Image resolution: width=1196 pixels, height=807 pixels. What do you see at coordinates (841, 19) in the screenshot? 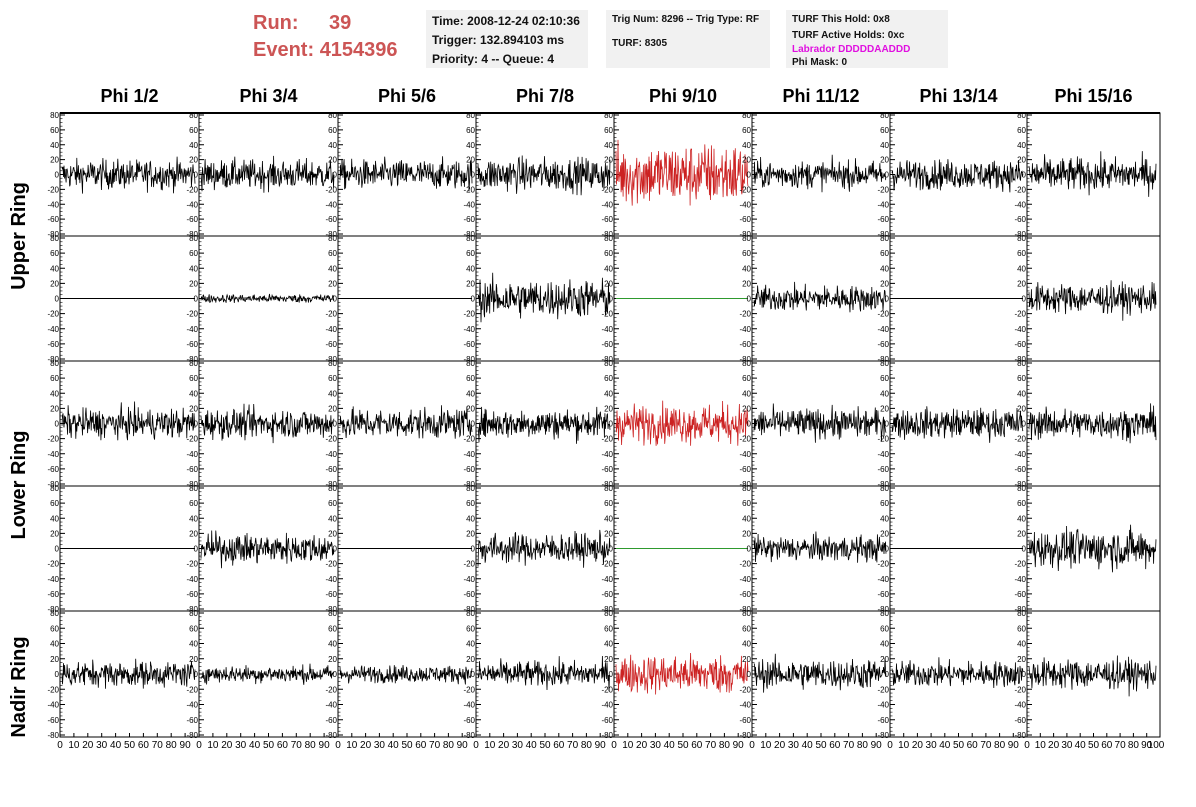
I see `turf-this-hold-text: TURF This Hold: 0x8` at bounding box center [841, 19].